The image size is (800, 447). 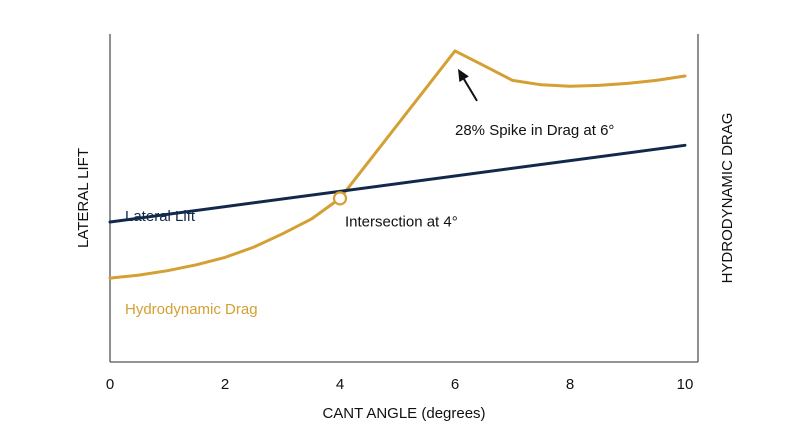 I want to click on x-tick-label: 0, so click(x=110, y=384).